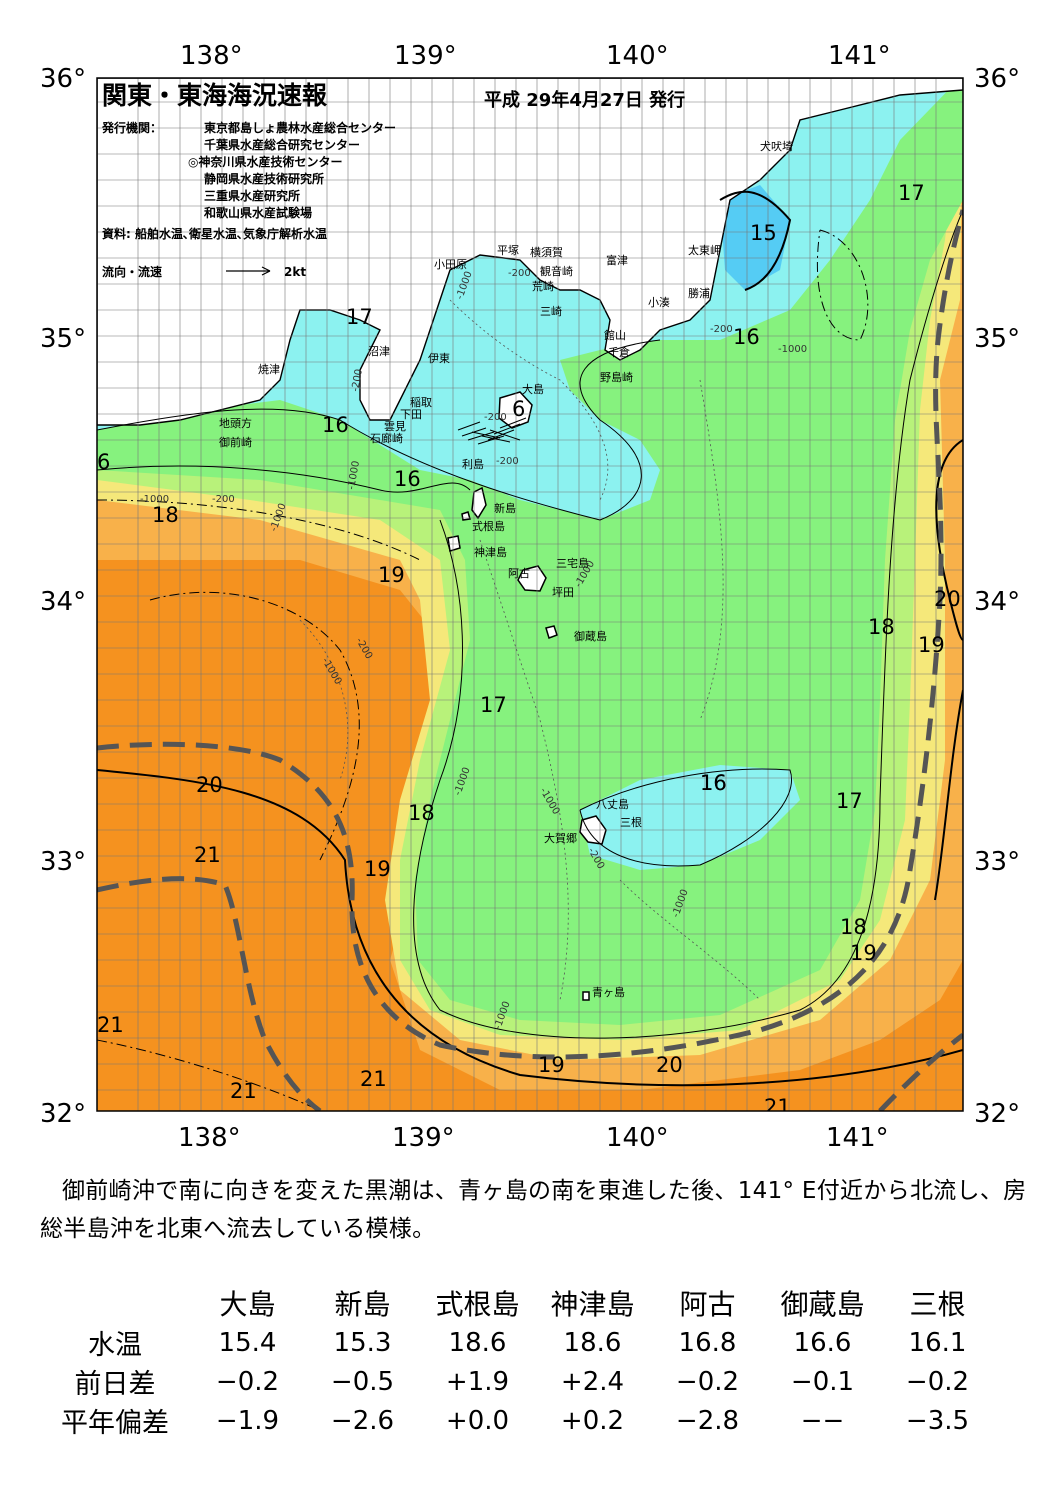  Describe the element at coordinates (533, 389) in the screenshot. I see `place-label: 大島` at that location.